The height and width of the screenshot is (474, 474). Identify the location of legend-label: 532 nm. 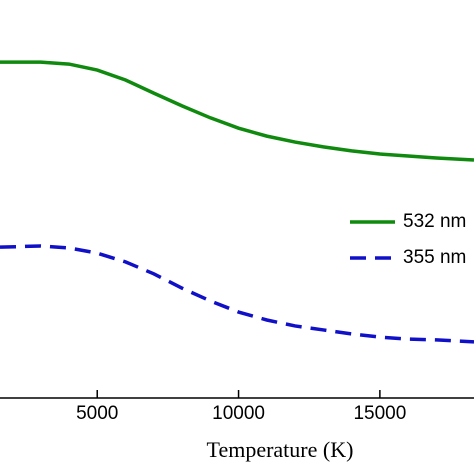
(434, 221).